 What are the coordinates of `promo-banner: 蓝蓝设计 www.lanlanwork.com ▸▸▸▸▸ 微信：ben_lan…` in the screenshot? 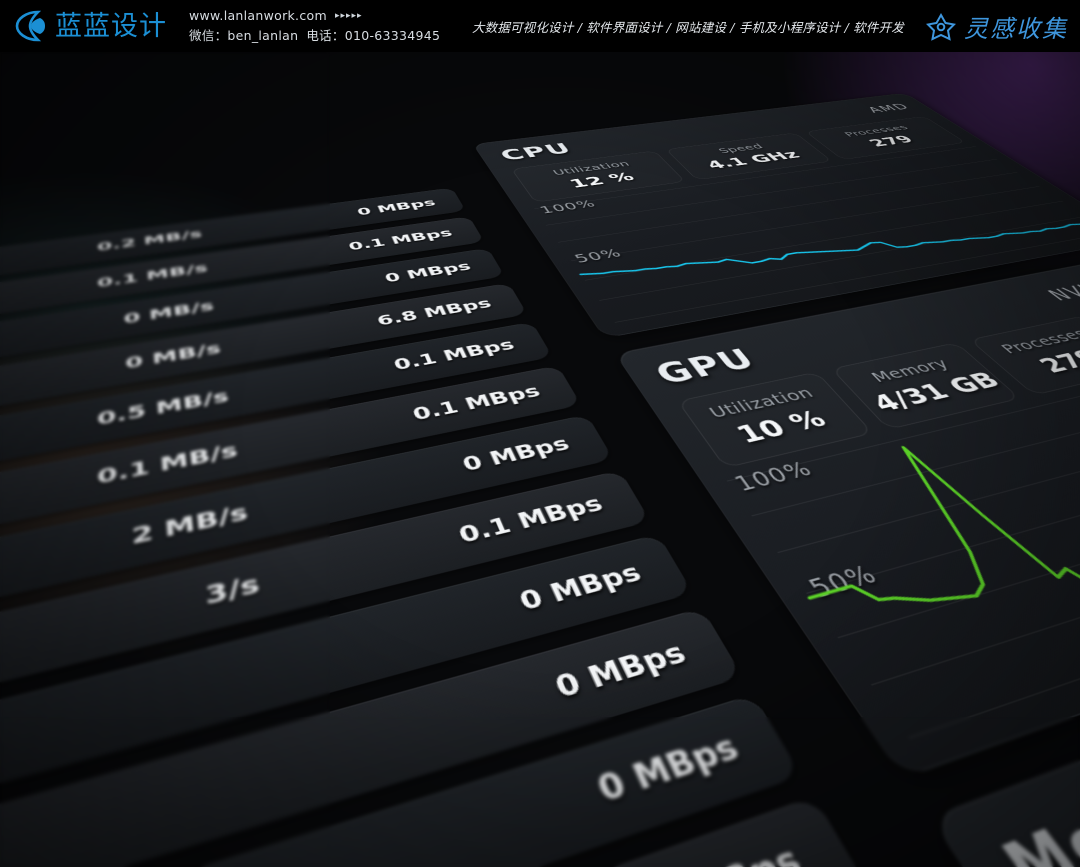 It's located at (540, 26).